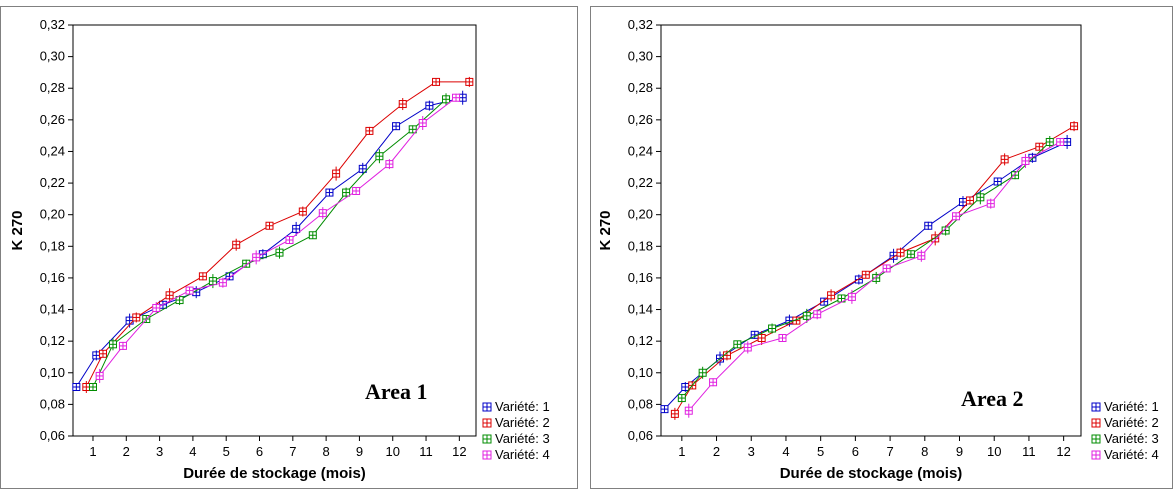 This screenshot has width=1174, height=496. I want to click on y-tick-label: 0,18, so click(640, 245).